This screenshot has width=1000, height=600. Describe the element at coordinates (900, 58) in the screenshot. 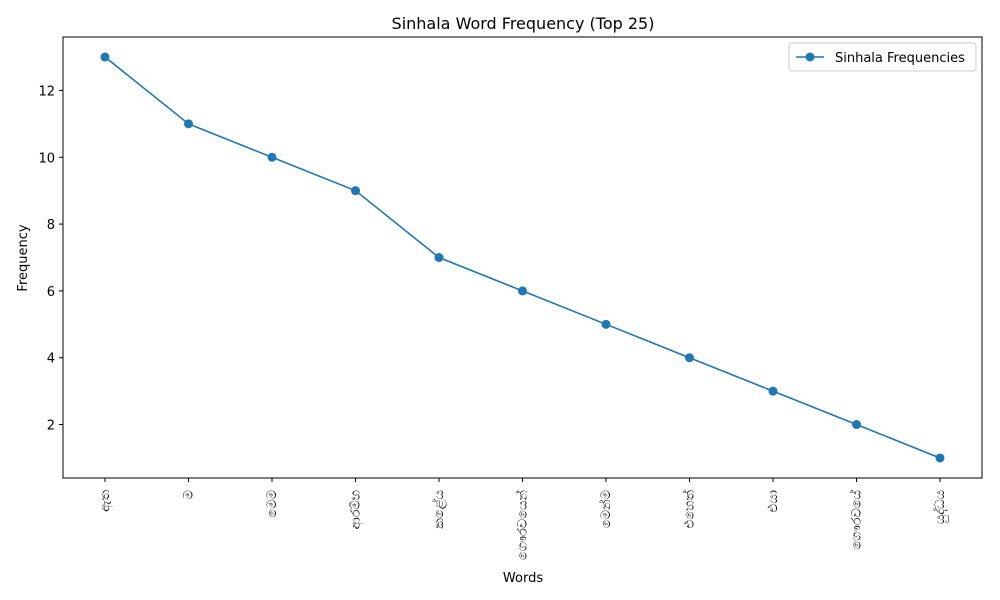

I see `legend-label: Sinhala Frequencies` at that location.